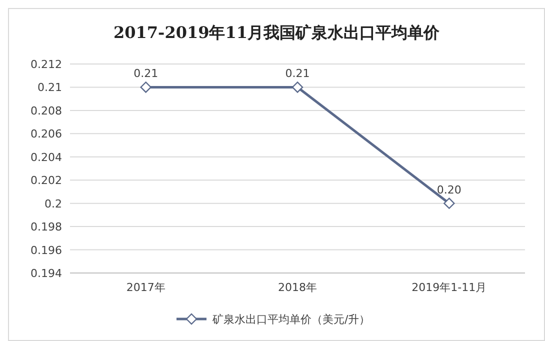  What do you see at coordinates (46, 227) in the screenshot?
I see `y-tick-label: 0.198` at bounding box center [46, 227].